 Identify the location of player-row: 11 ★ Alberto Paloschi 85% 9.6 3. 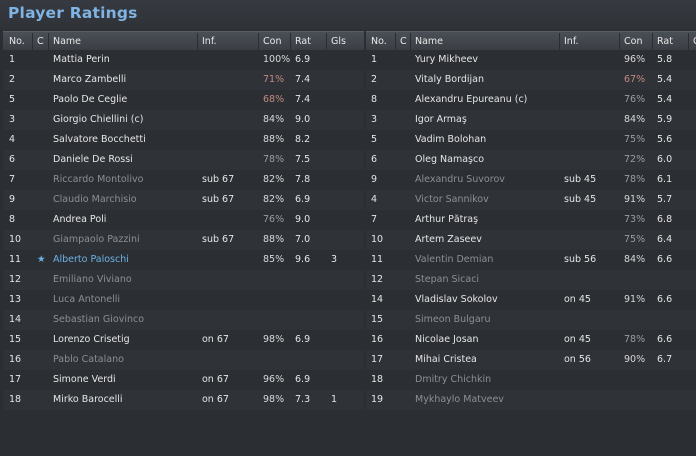
(183, 260).